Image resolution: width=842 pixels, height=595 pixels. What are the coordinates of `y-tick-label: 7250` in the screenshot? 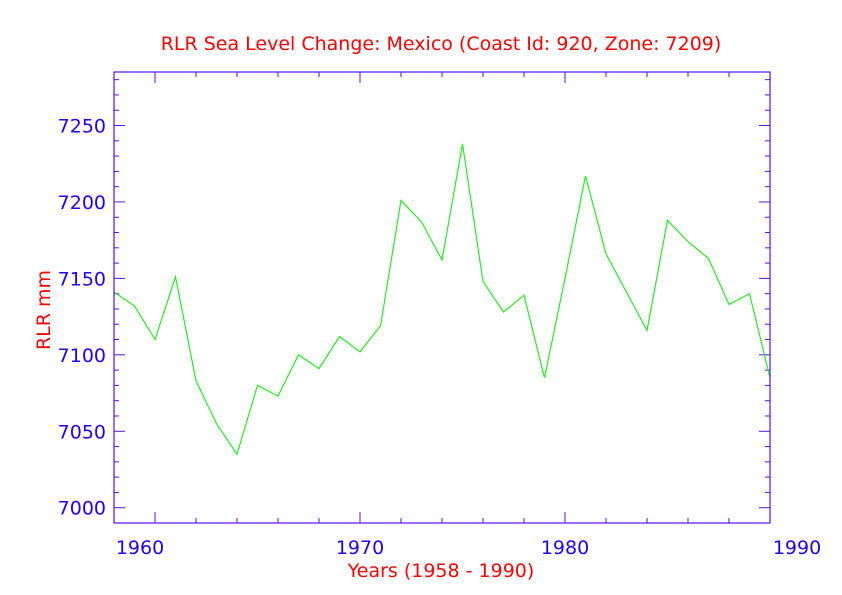 It's located at (82, 127).